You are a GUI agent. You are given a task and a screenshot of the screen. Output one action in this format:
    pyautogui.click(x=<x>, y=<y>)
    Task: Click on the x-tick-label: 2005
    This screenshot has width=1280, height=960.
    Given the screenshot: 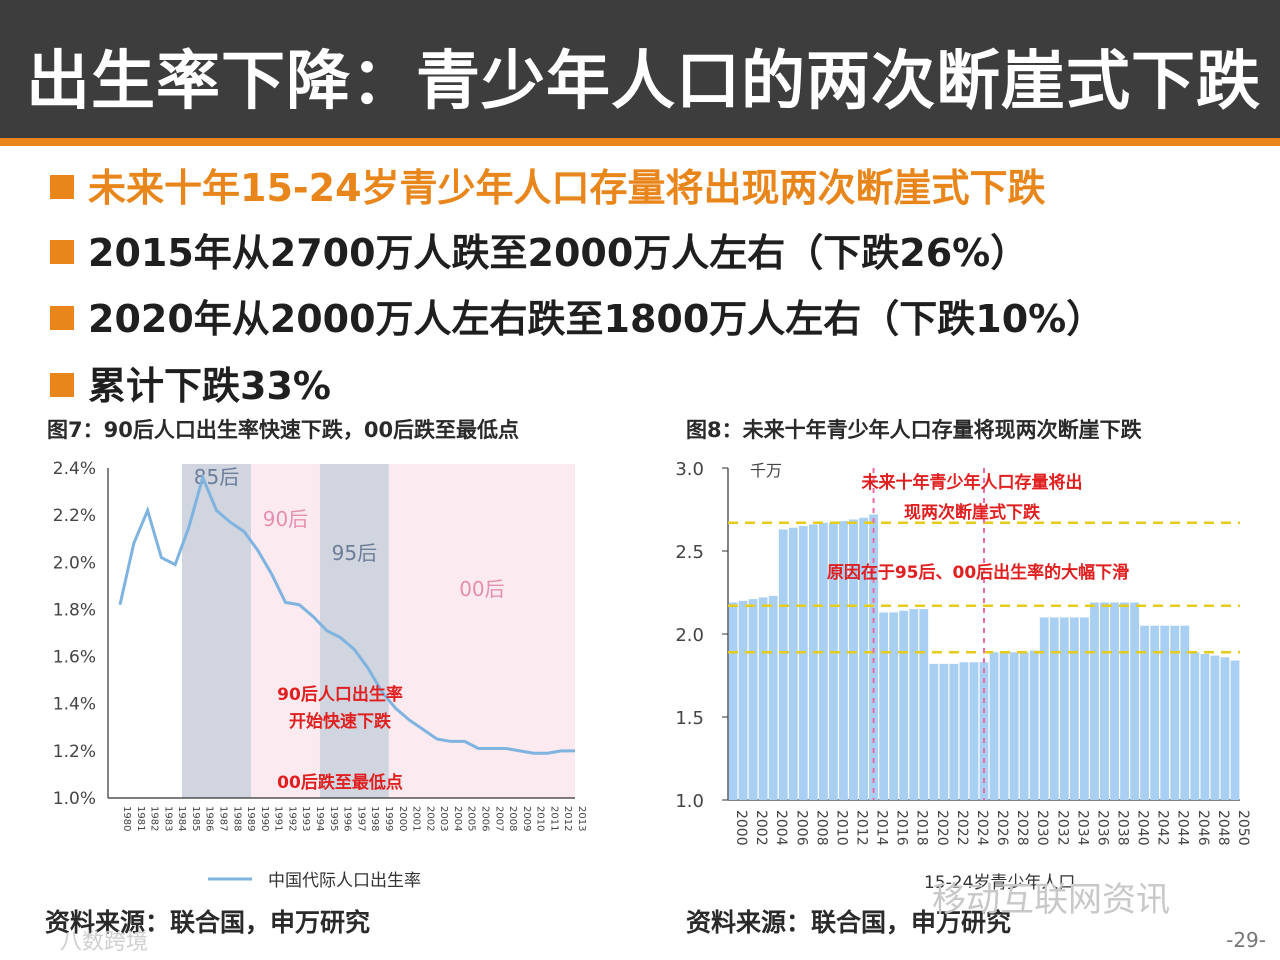 What is the action you would take?
    pyautogui.click(x=471, y=818)
    